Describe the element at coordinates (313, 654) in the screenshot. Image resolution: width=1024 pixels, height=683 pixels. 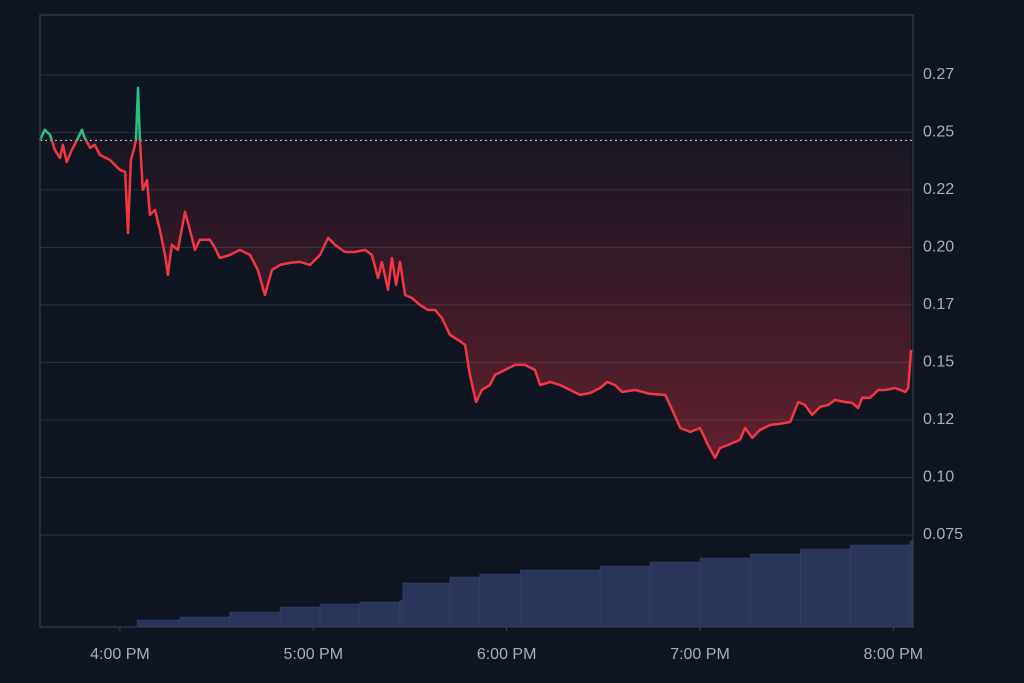
I see `x-tick-label: 5:00 PM` at that location.